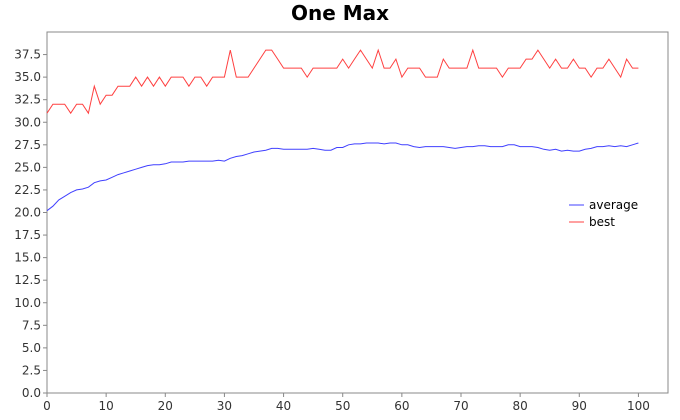 This screenshot has height=420, width=680. Describe the element at coordinates (602, 222) in the screenshot. I see `legend-label-best: best` at that location.